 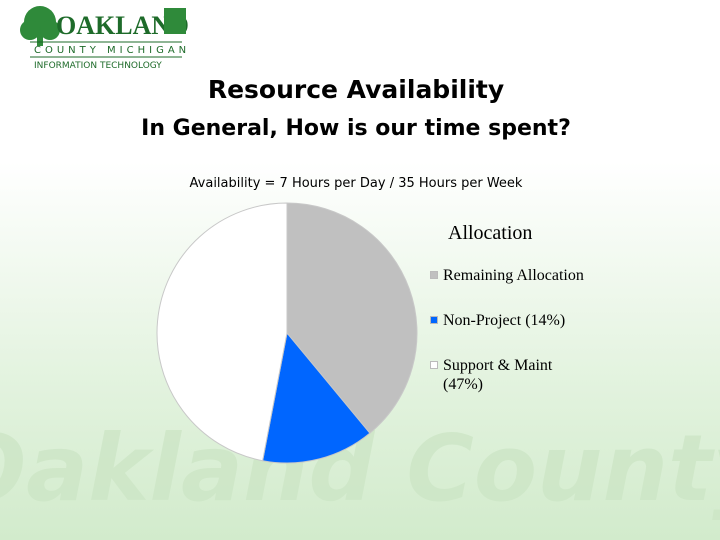 I want to click on logo-county: COUNTY MICHIGAN, so click(x=112, y=50).